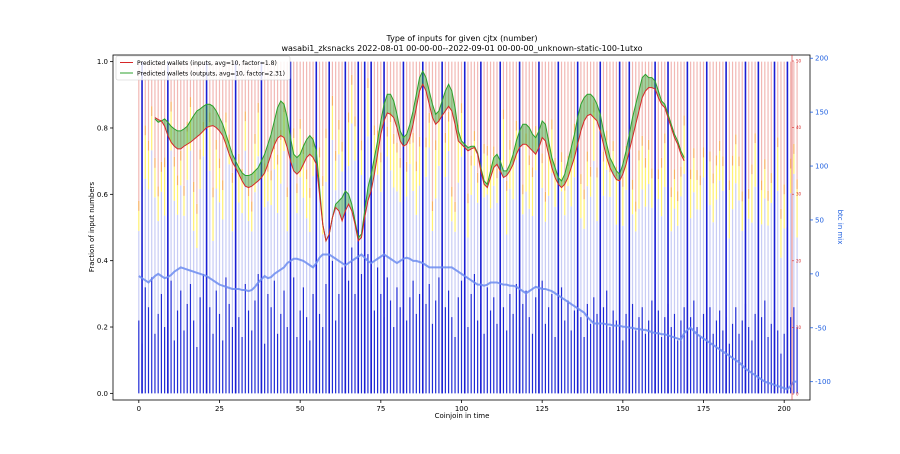 This screenshot has width=900, height=454. What do you see at coordinates (668, 227) in the screenshot?
I see `bar-frequent` at bounding box center [668, 227].